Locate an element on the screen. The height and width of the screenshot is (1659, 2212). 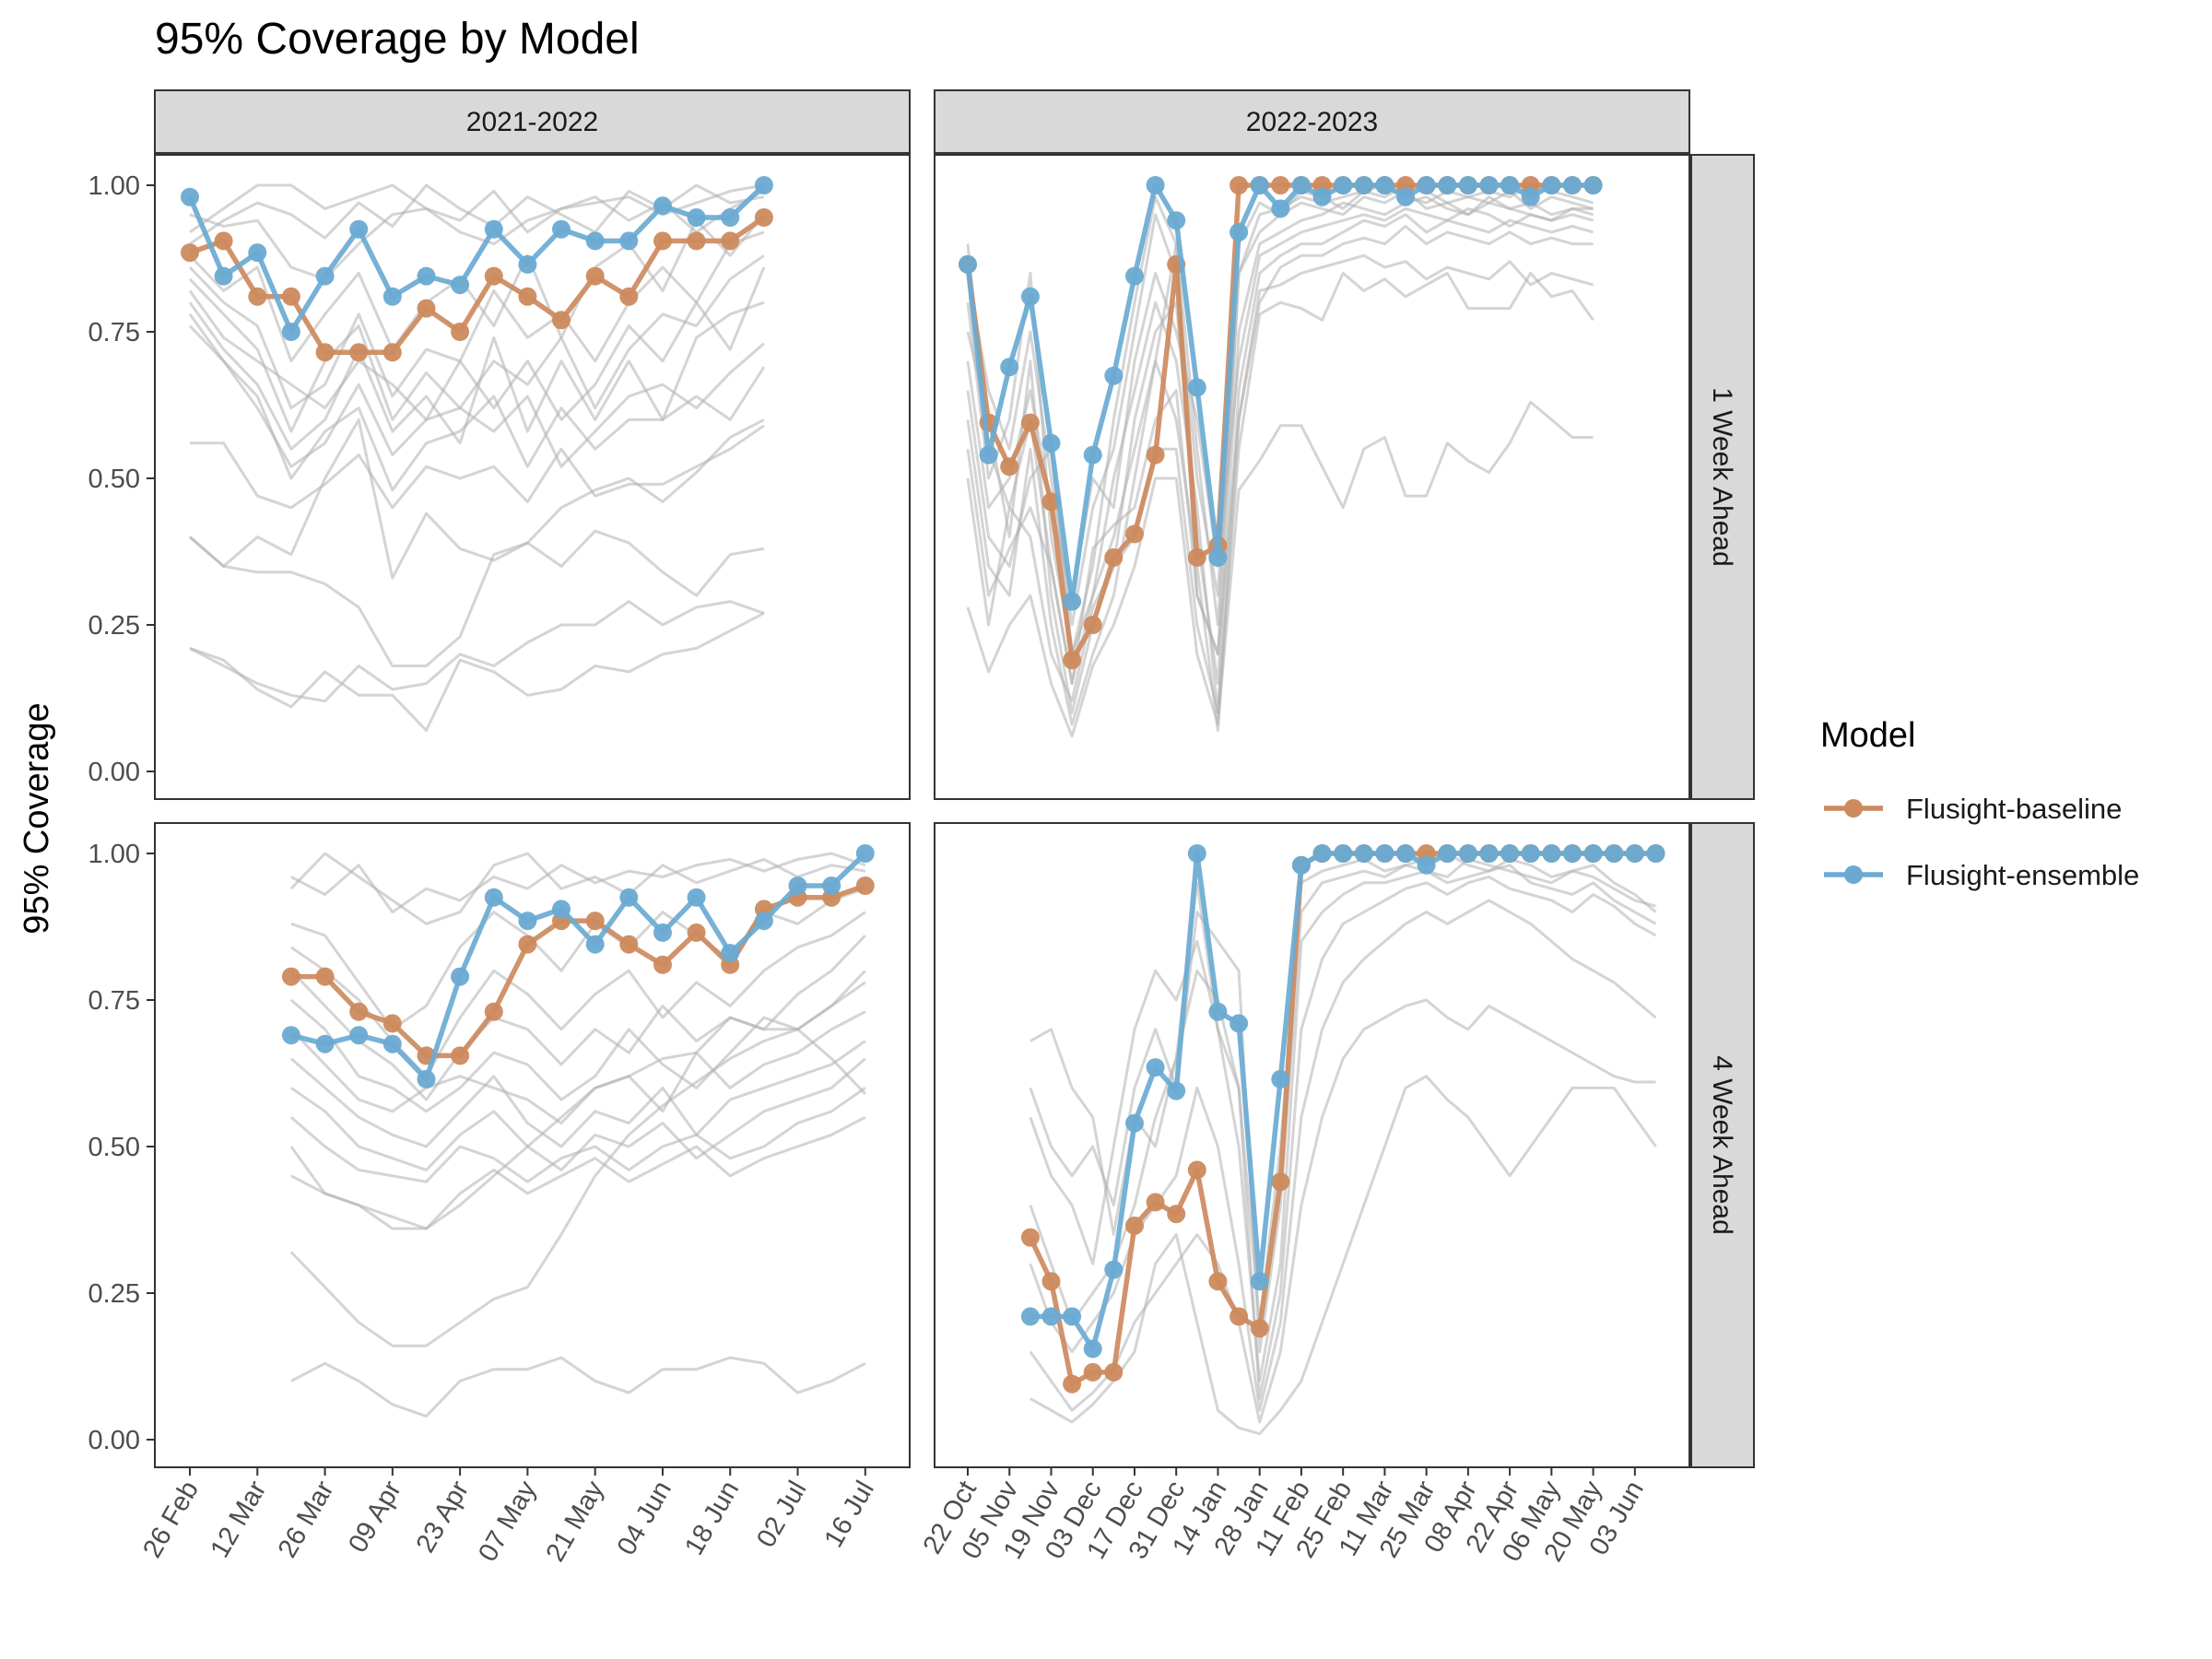
x-tick-label: 18 Jun is located at coordinates (712, 1518).